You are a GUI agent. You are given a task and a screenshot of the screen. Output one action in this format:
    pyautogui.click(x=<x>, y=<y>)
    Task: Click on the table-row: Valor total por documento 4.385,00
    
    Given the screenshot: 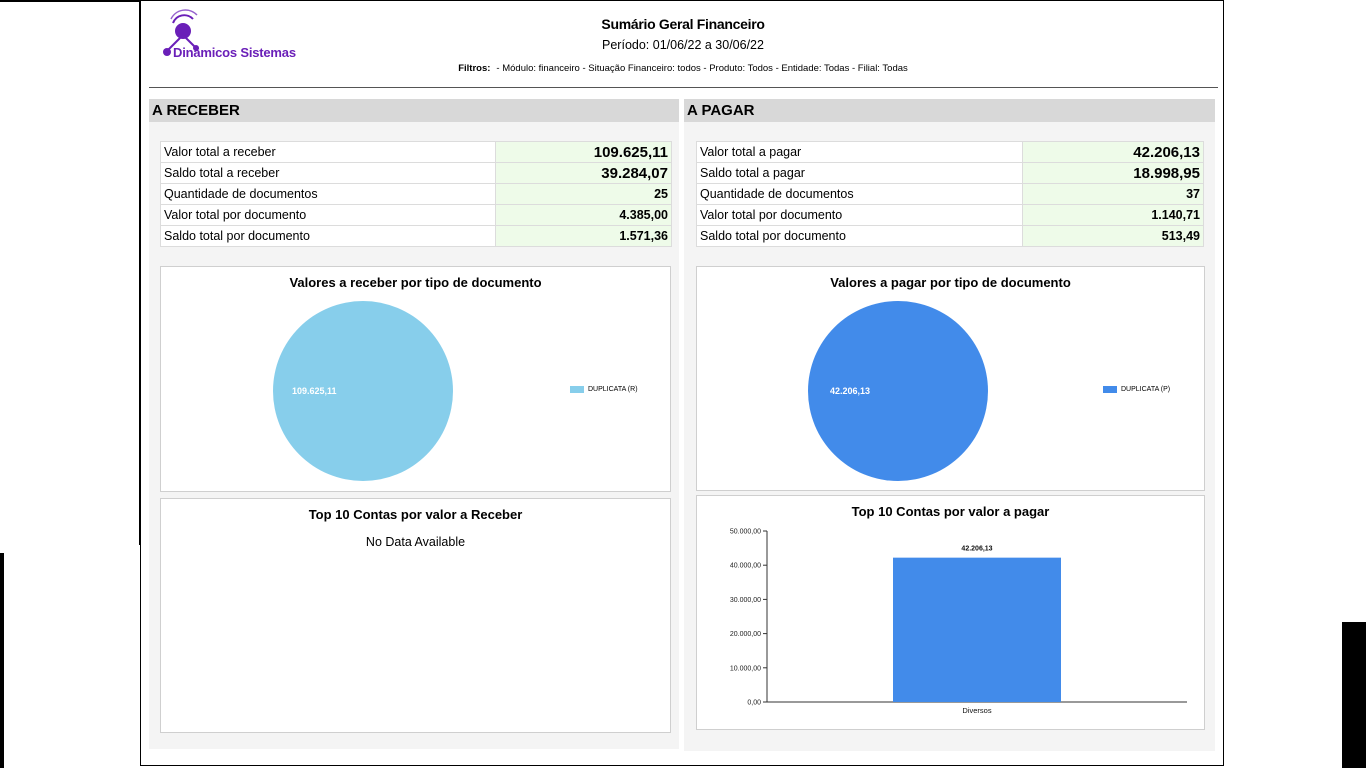 What is the action you would take?
    pyautogui.click(x=416, y=215)
    